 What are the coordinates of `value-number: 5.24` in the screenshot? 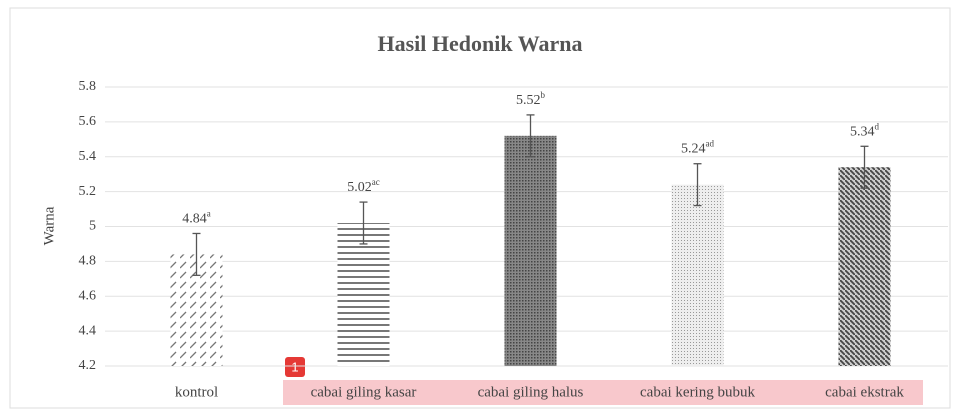 It's located at (693, 149).